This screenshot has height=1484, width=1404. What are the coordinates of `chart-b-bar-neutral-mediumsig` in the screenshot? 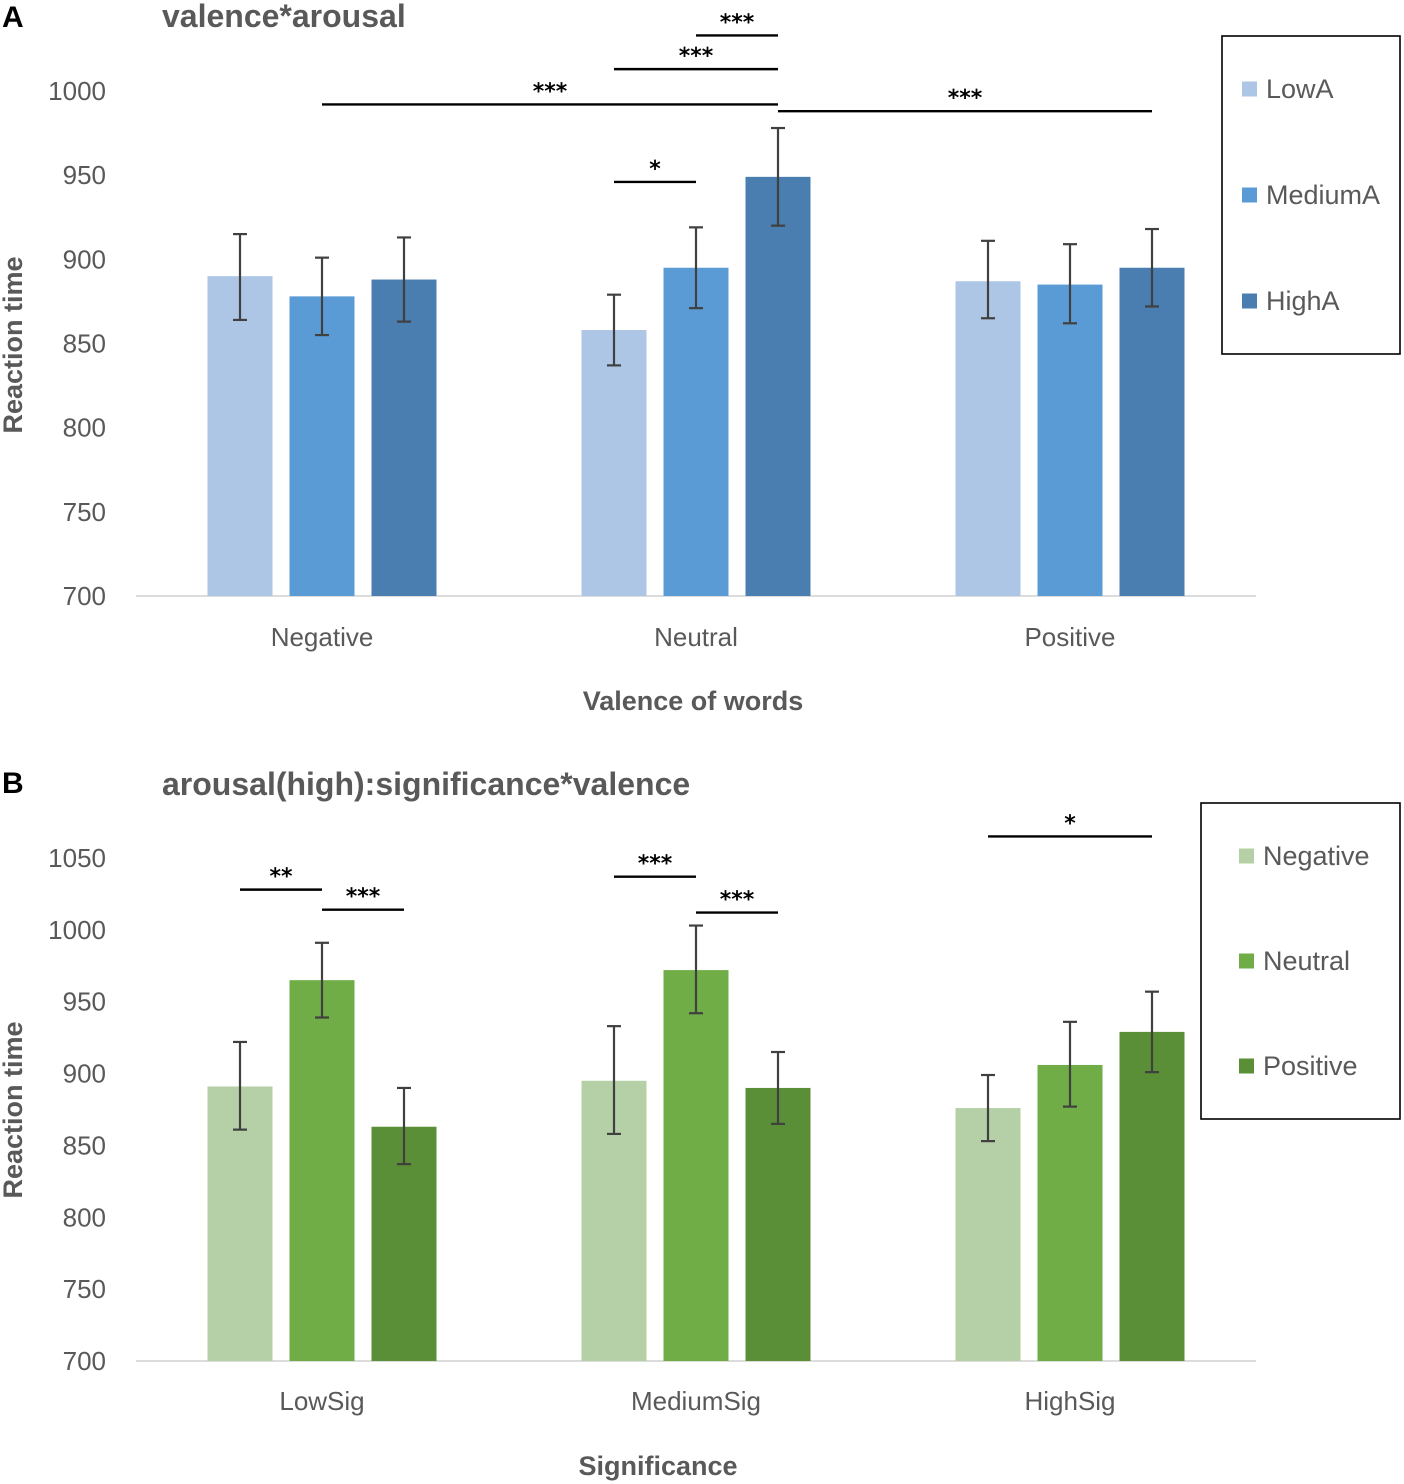 It's located at (696, 1165).